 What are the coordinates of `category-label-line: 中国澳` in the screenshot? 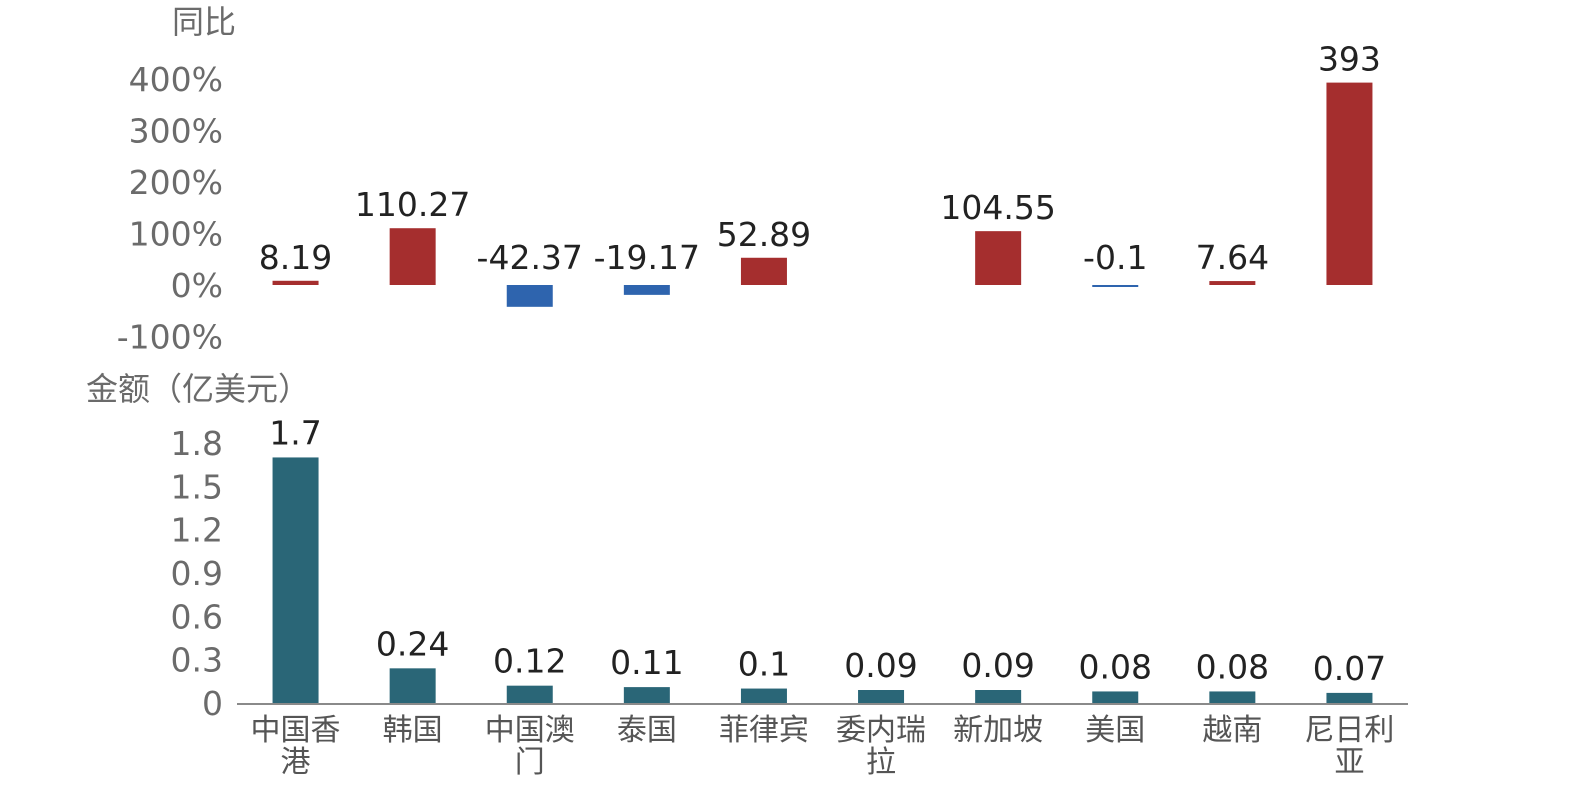 It's located at (530, 730).